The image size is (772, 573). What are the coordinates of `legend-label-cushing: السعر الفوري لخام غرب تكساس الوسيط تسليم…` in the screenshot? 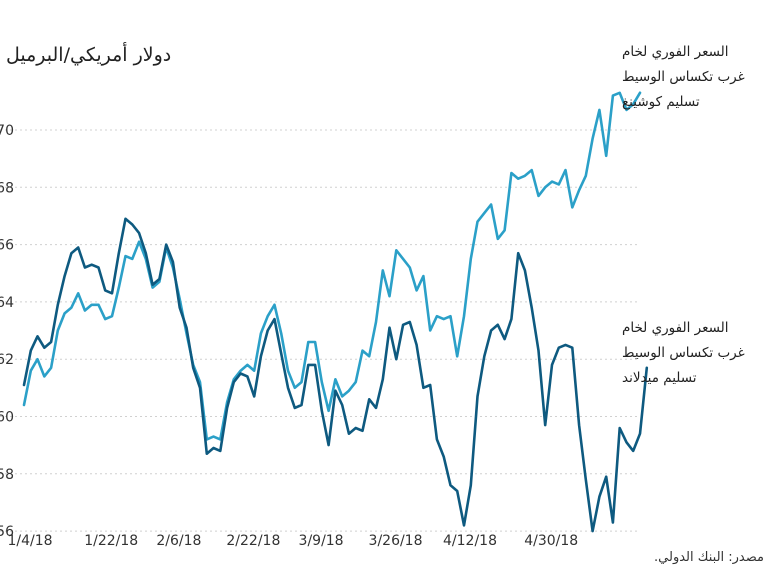 It's located at (692, 77).